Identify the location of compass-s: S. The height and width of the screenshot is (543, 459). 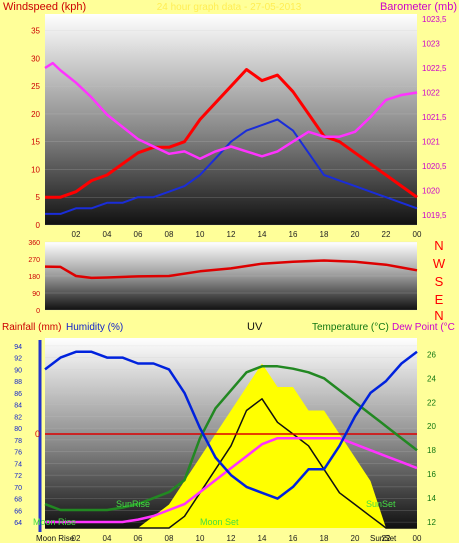
(439, 281).